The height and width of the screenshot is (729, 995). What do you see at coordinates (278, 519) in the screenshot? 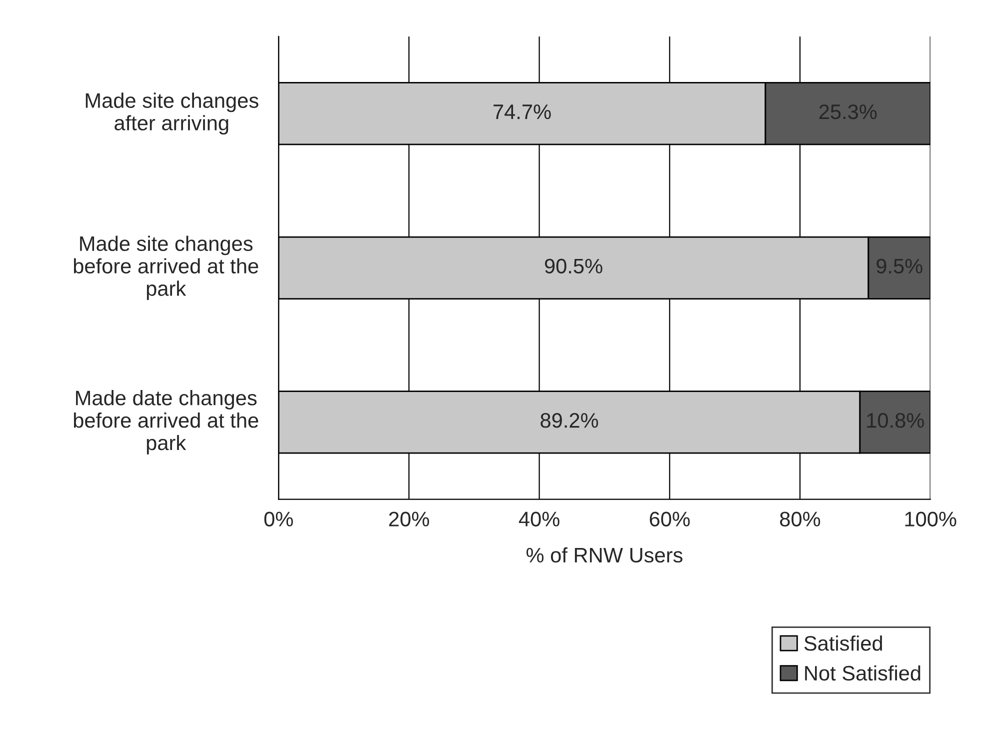
I see `x-tick-label: 0%` at bounding box center [278, 519].